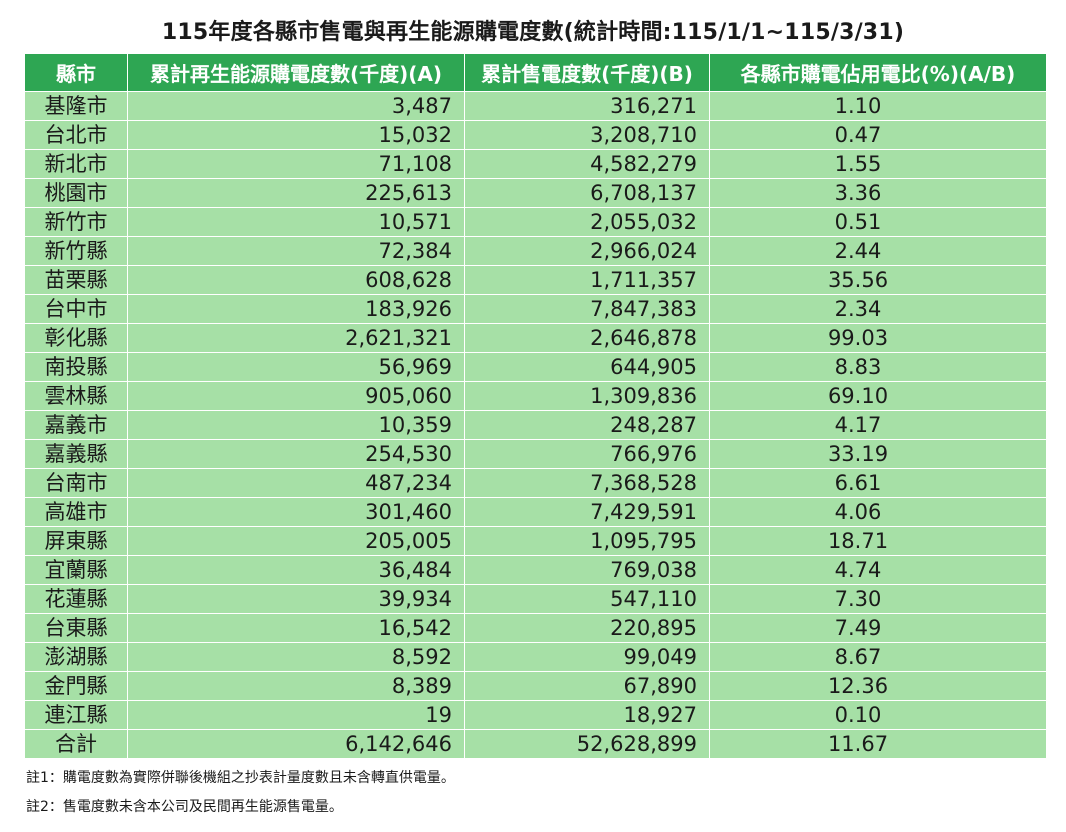 The height and width of the screenshot is (832, 1066). I want to click on cell-renewable-purchase: 36,484, so click(296, 570).